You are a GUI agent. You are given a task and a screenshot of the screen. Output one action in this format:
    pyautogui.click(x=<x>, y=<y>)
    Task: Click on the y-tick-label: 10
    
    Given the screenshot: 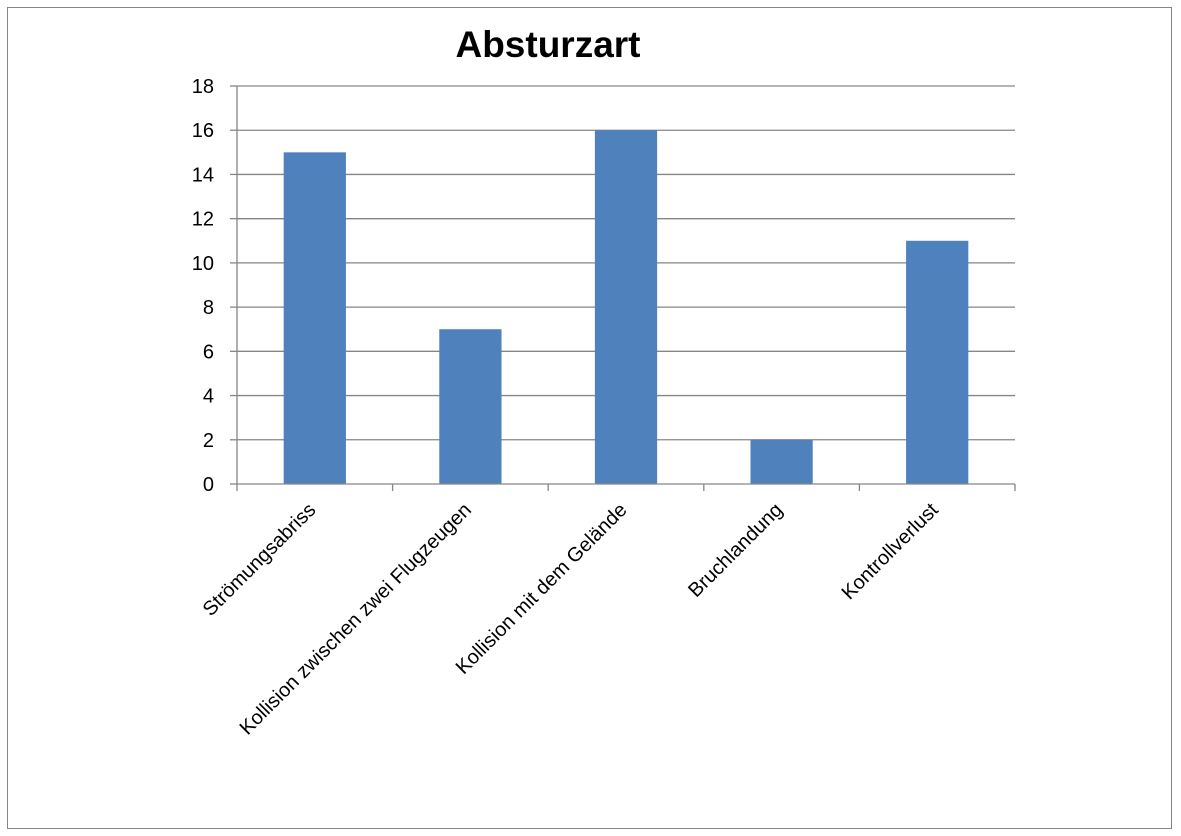 What is the action you would take?
    pyautogui.click(x=203, y=264)
    